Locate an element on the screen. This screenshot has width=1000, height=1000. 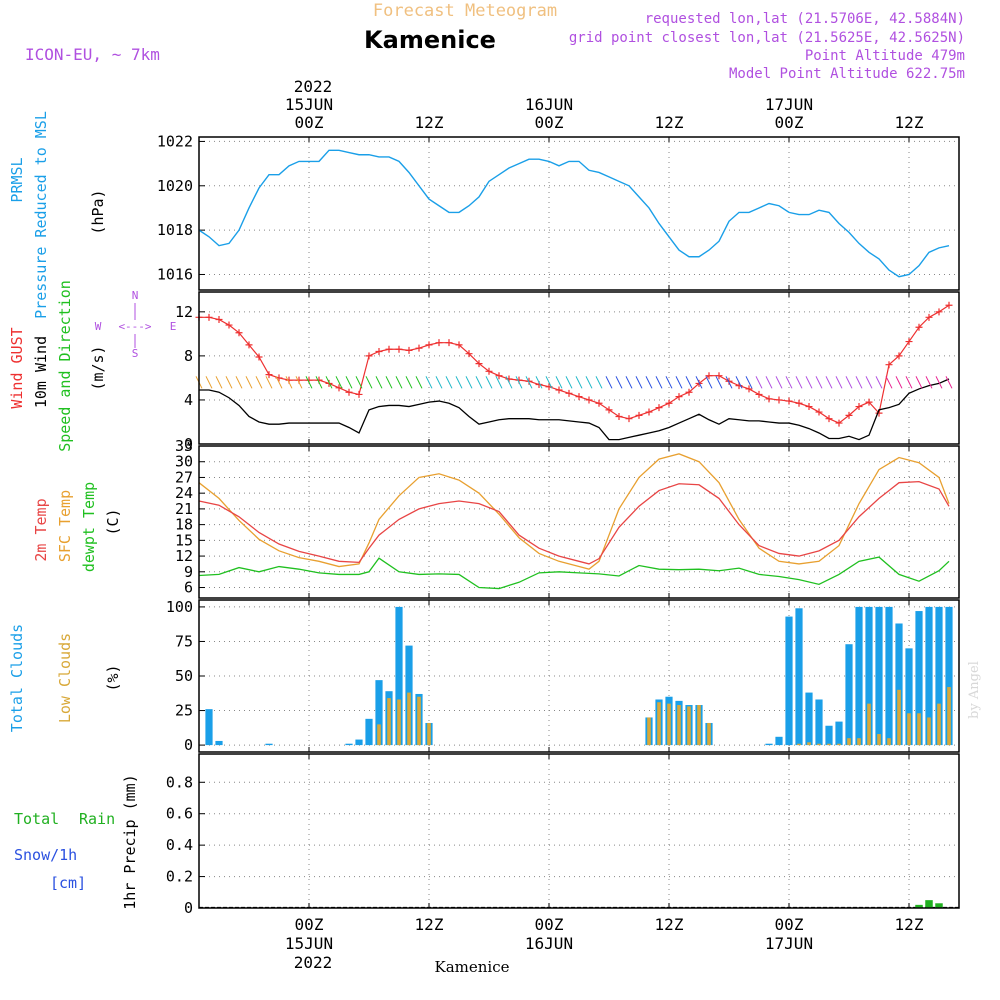
panel-wind is located at coordinates (577, 368).